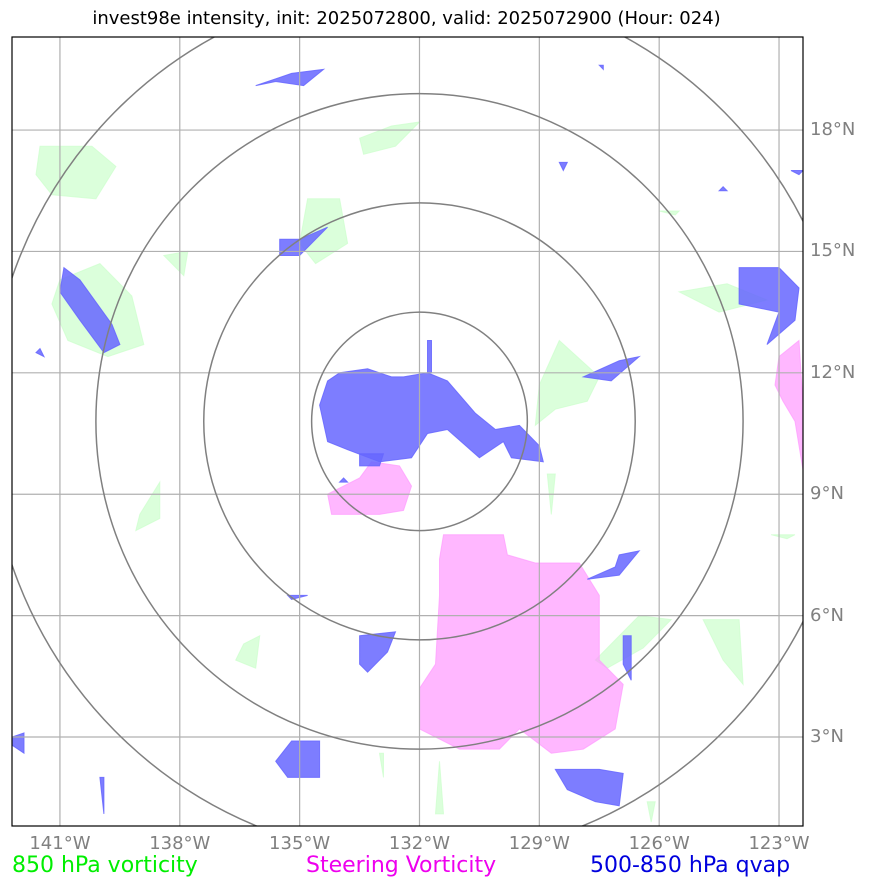 Image resolution: width=873 pixels, height=891 pixels. Describe the element at coordinates (833, 251) in the screenshot. I see `latitude-tick-label: 15°N` at that location.